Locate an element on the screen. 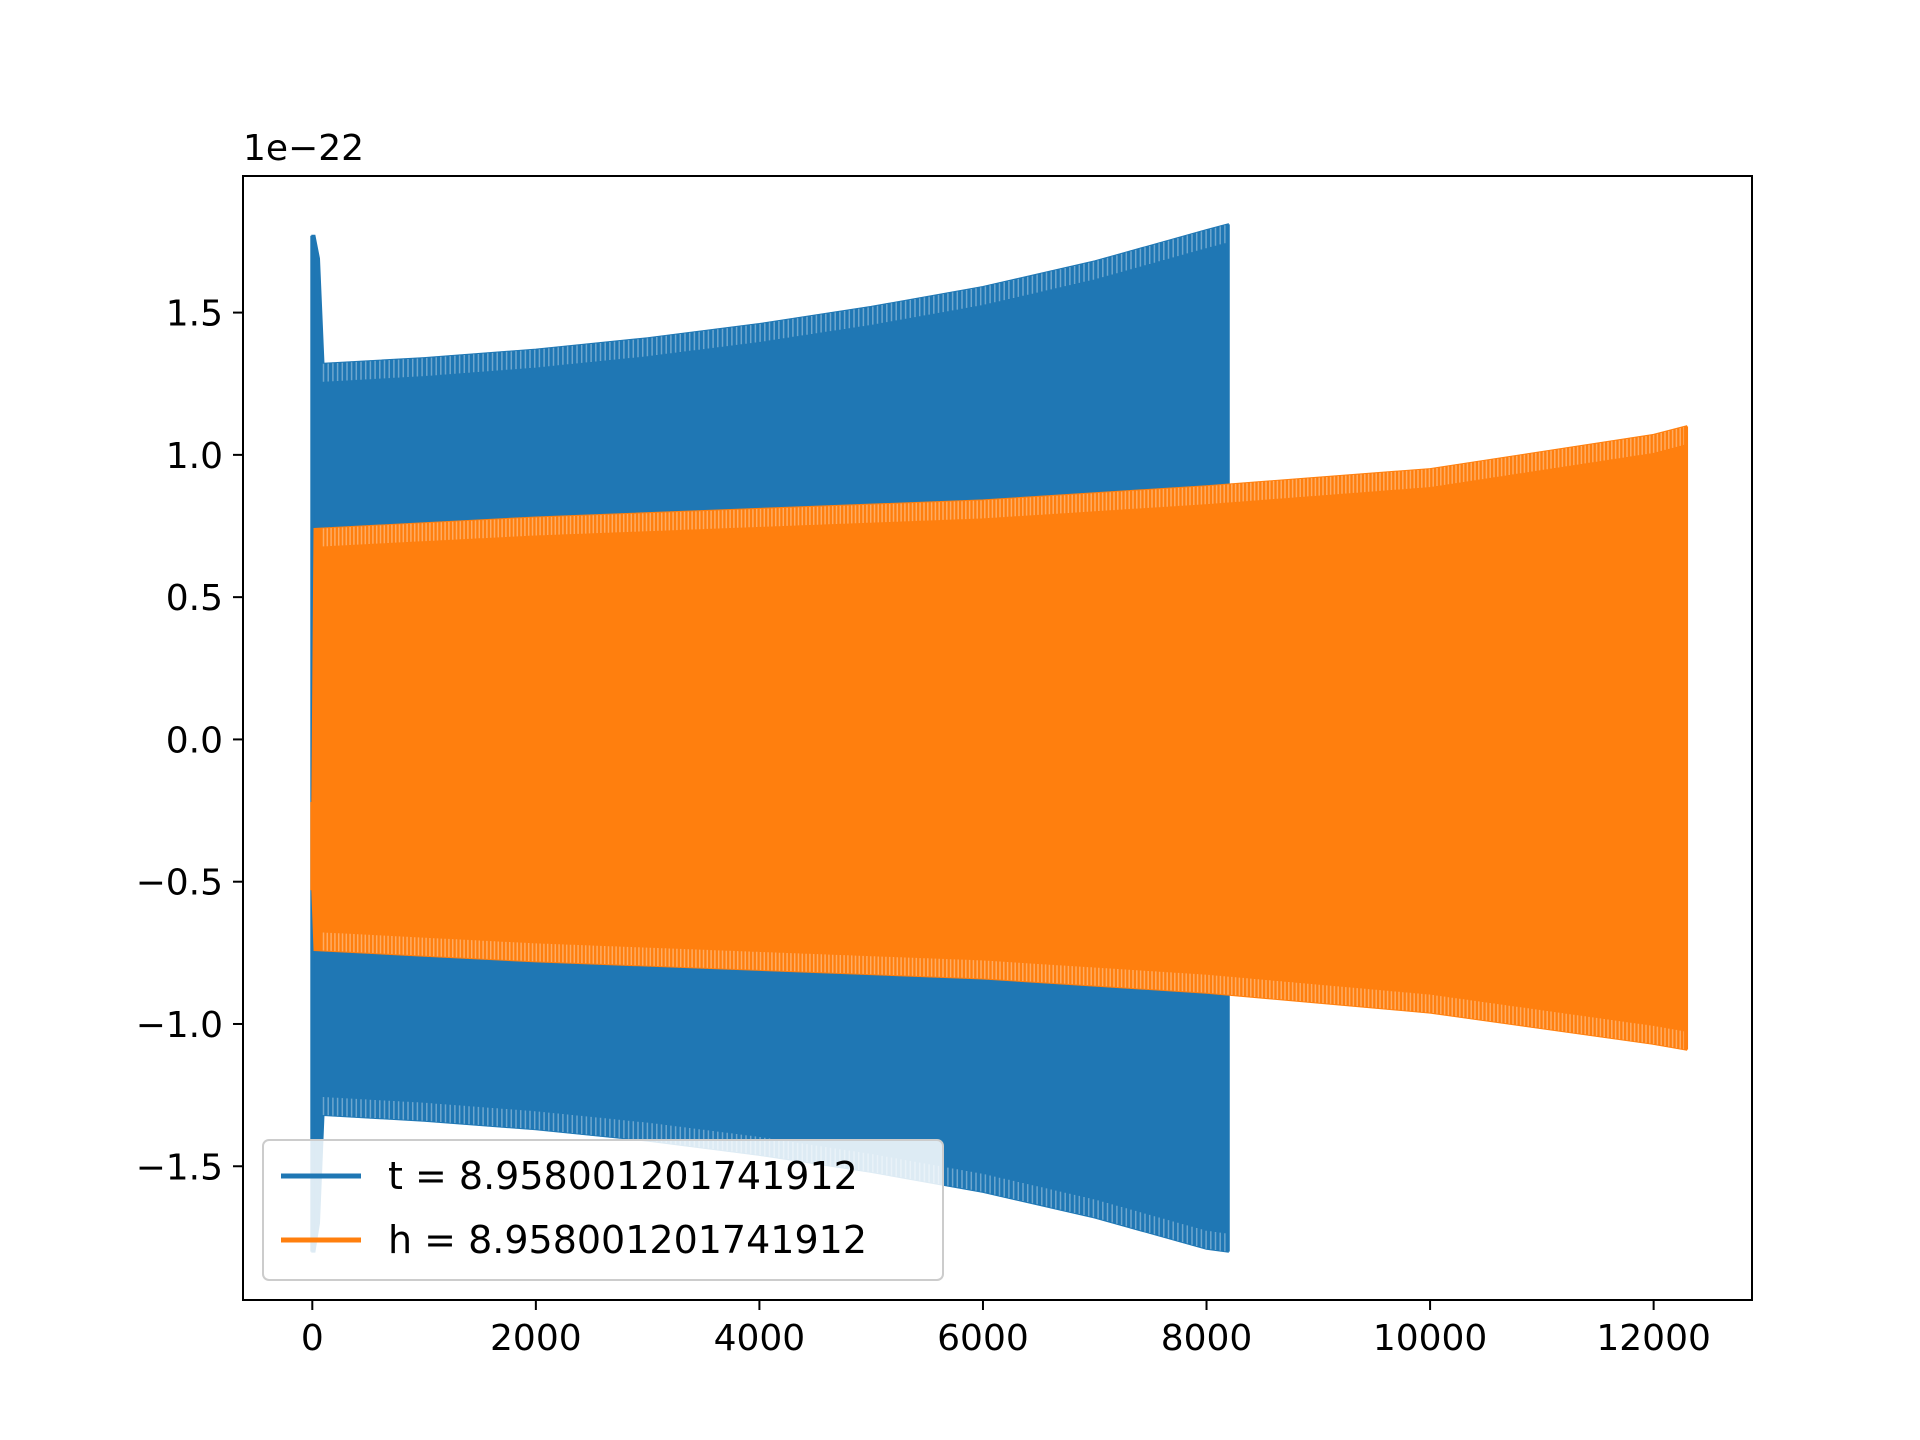  legend-label-2: h = 8.958001201741912 is located at coordinates (627, 1240).